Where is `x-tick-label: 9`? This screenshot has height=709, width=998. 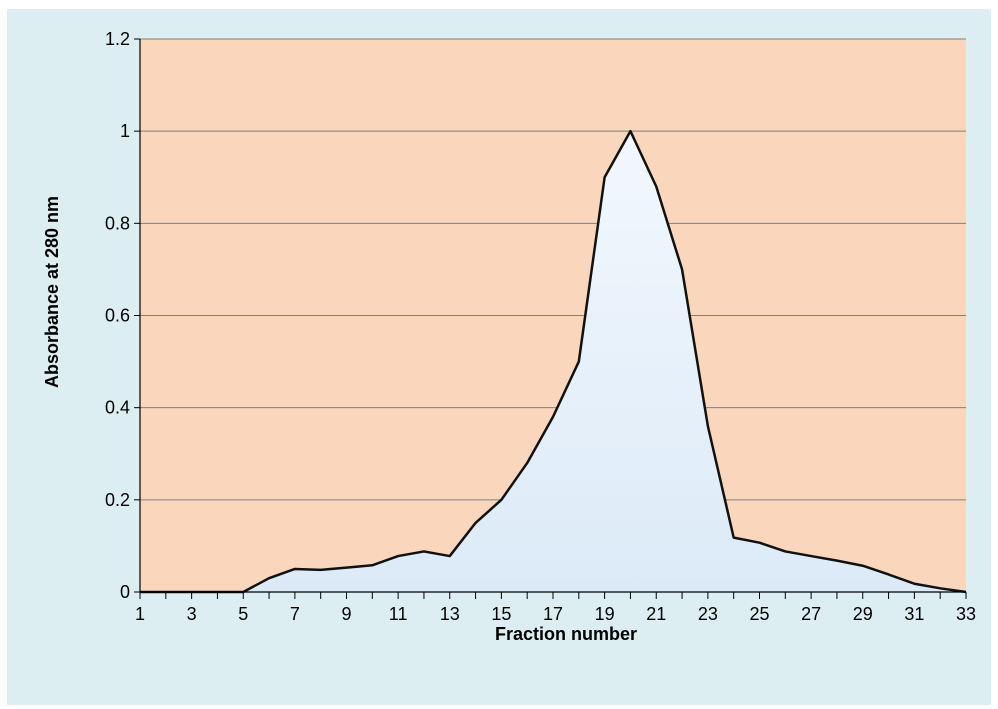
x-tick-label: 9 is located at coordinates (346, 614).